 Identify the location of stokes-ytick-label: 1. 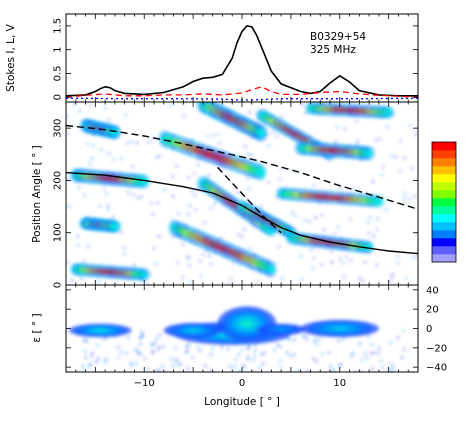
(58, 49).